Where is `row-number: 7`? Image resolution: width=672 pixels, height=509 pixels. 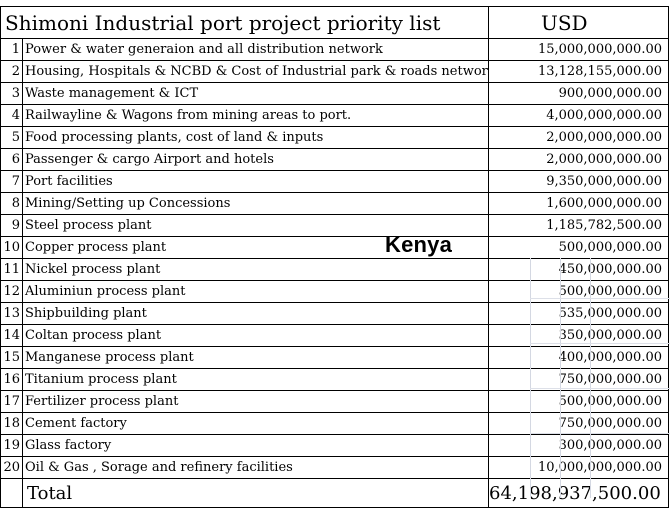
row-number: 7 is located at coordinates (11, 181).